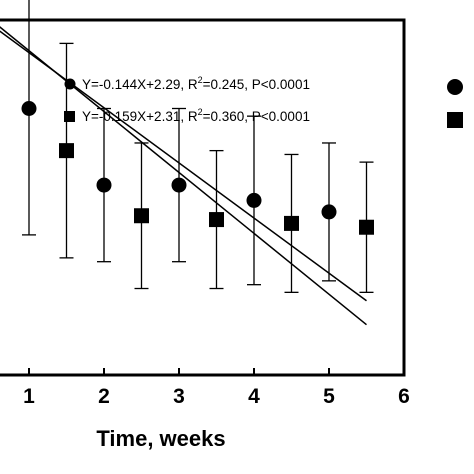 The height and width of the screenshot is (474, 474). I want to click on x-axis-title: Time, weeks, so click(160, 438).